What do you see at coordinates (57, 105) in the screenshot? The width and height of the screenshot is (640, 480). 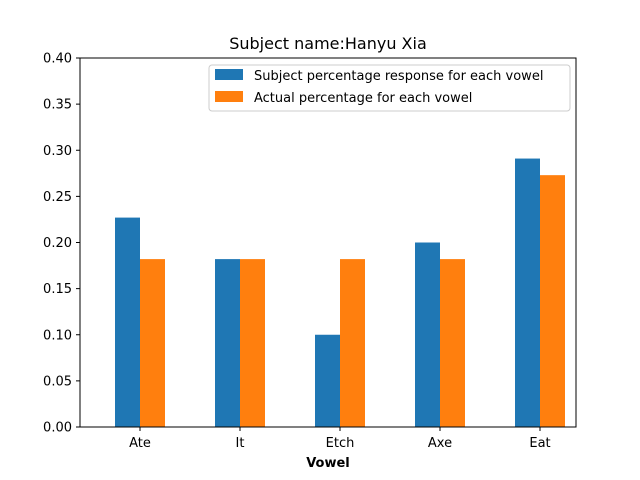 I see `y-tick-label: 0.35` at bounding box center [57, 105].